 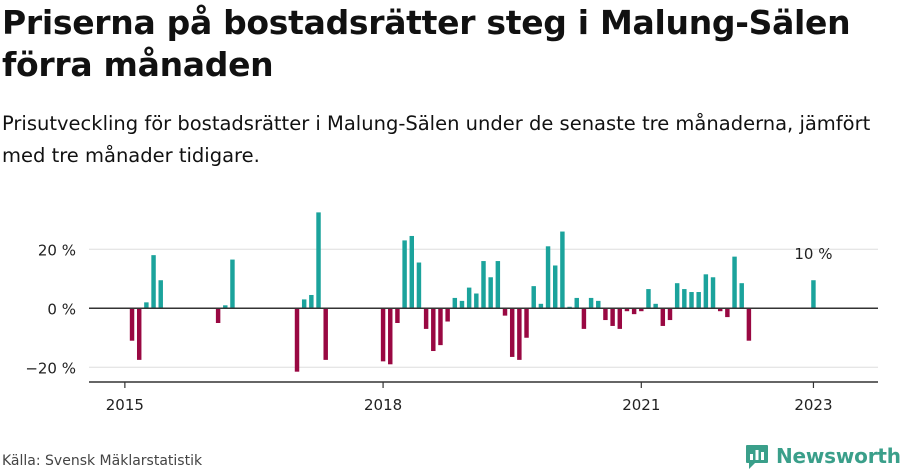 I want to click on x-tick-label: 2018, so click(x=383, y=405).